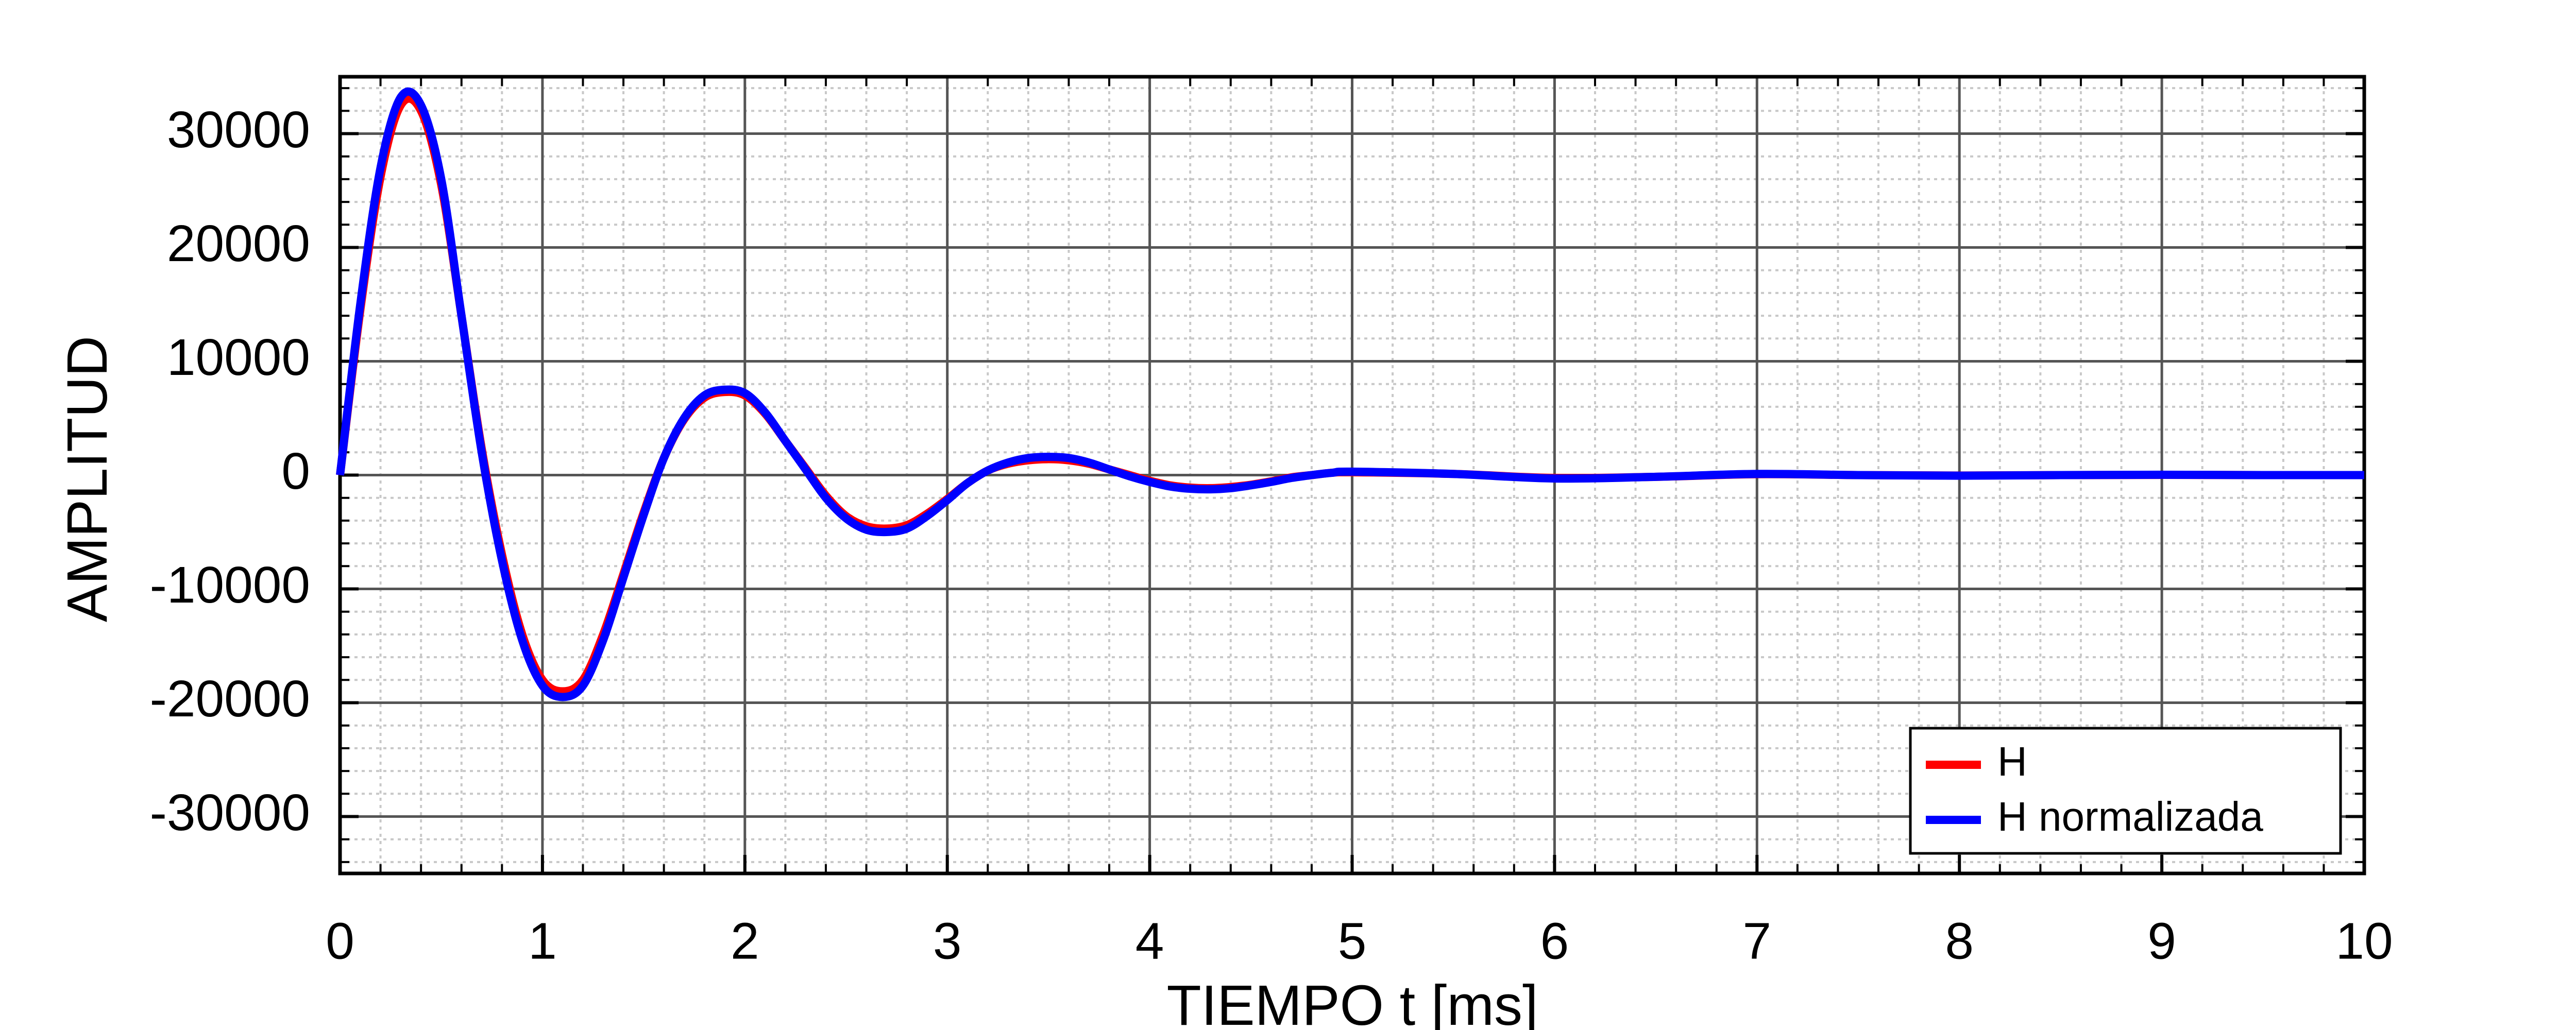 Image resolution: width=2576 pixels, height=1030 pixels. What do you see at coordinates (238, 357) in the screenshot?
I see `y-tick-label: 10000` at bounding box center [238, 357].